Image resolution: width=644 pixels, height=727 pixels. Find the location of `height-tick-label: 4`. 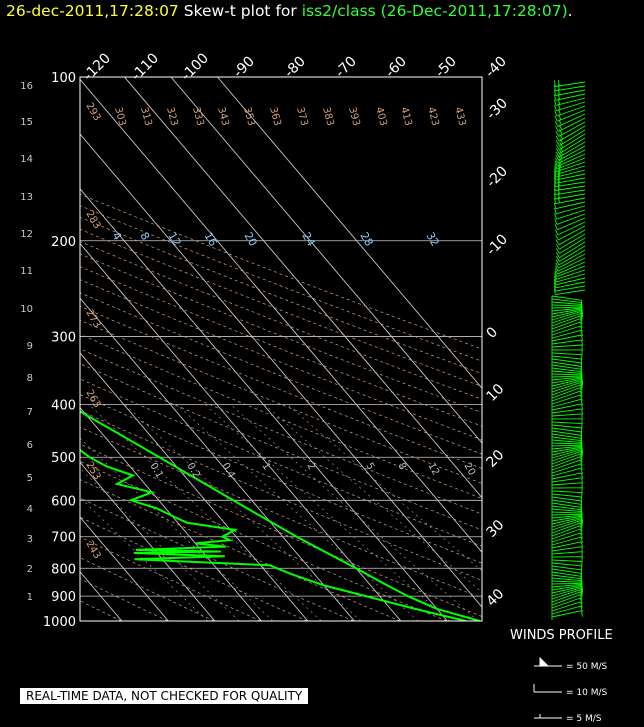

height-tick-label: 4 is located at coordinates (30, 509).